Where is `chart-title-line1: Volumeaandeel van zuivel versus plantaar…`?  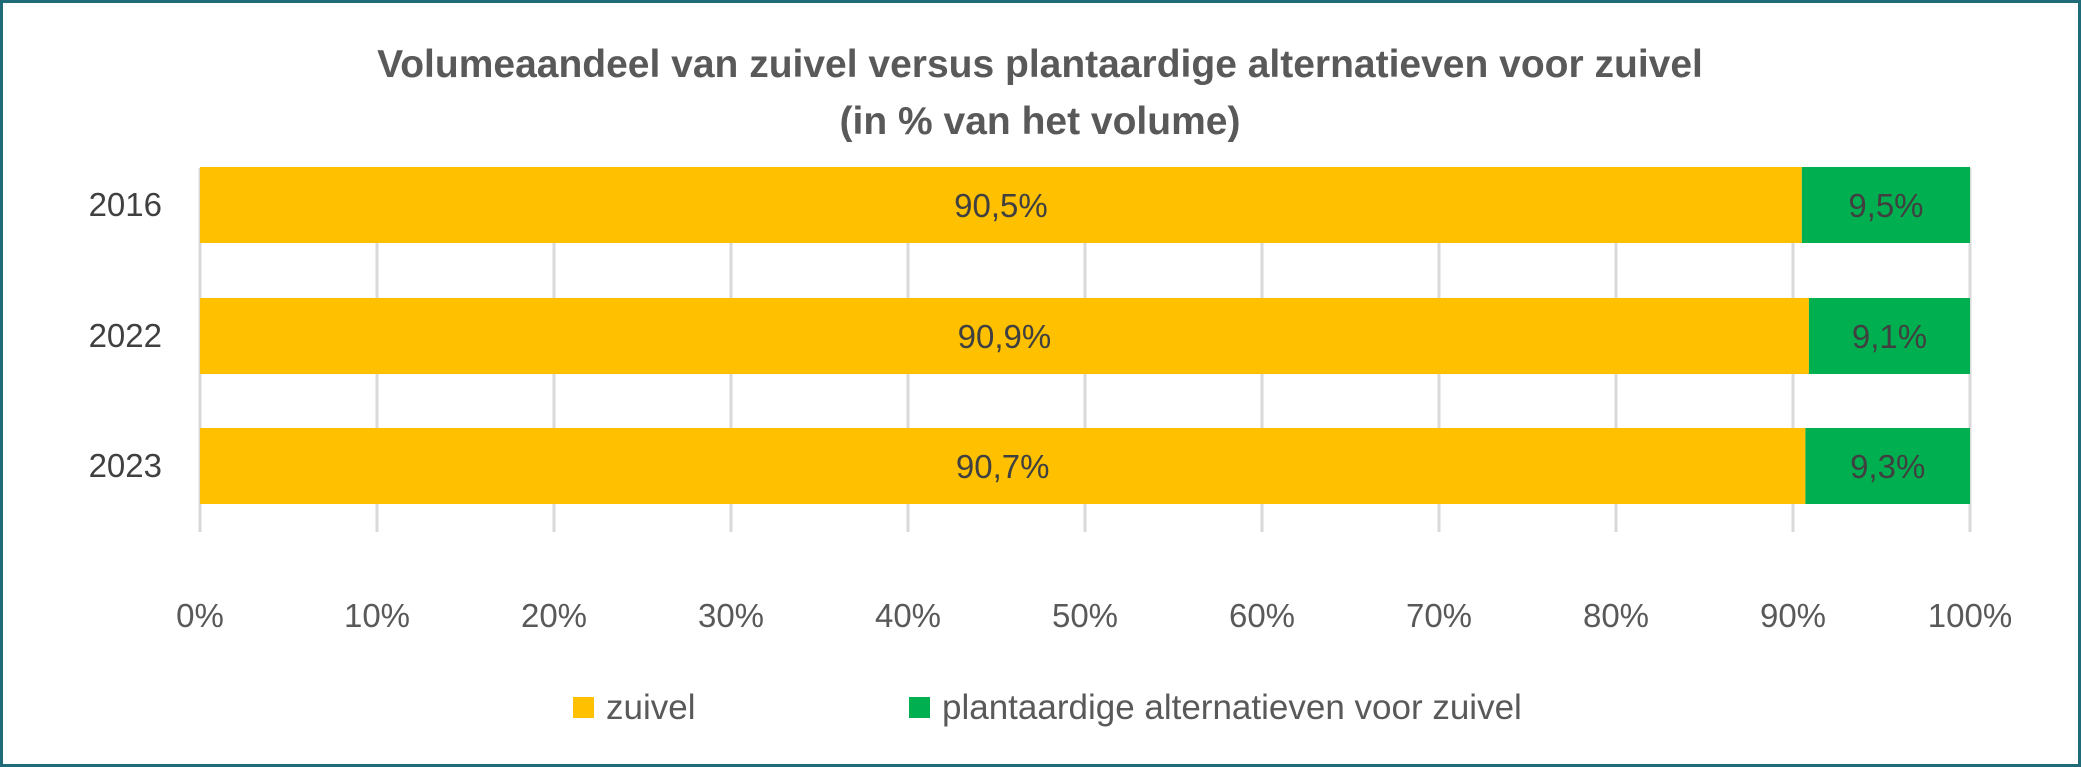 chart-title-line1: Volumeaandeel van zuivel versus plantaar… is located at coordinates (1040, 64).